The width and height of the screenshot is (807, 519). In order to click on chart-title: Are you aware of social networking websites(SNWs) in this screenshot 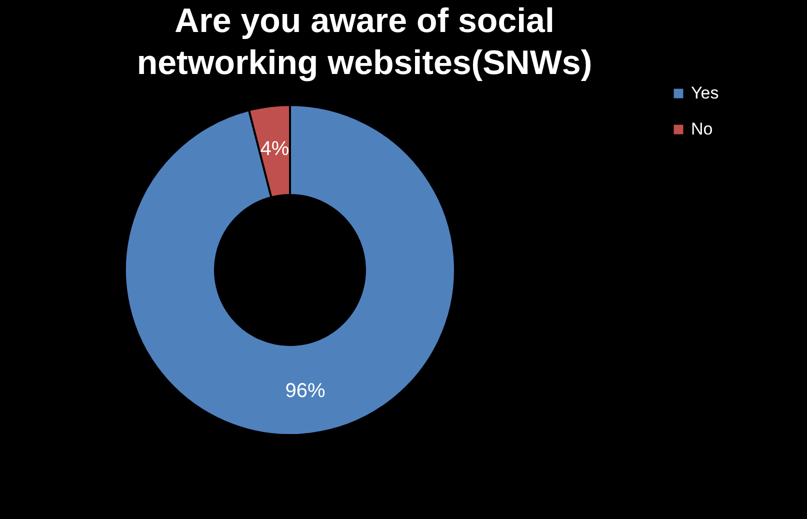, I will do `click(364, 42)`.